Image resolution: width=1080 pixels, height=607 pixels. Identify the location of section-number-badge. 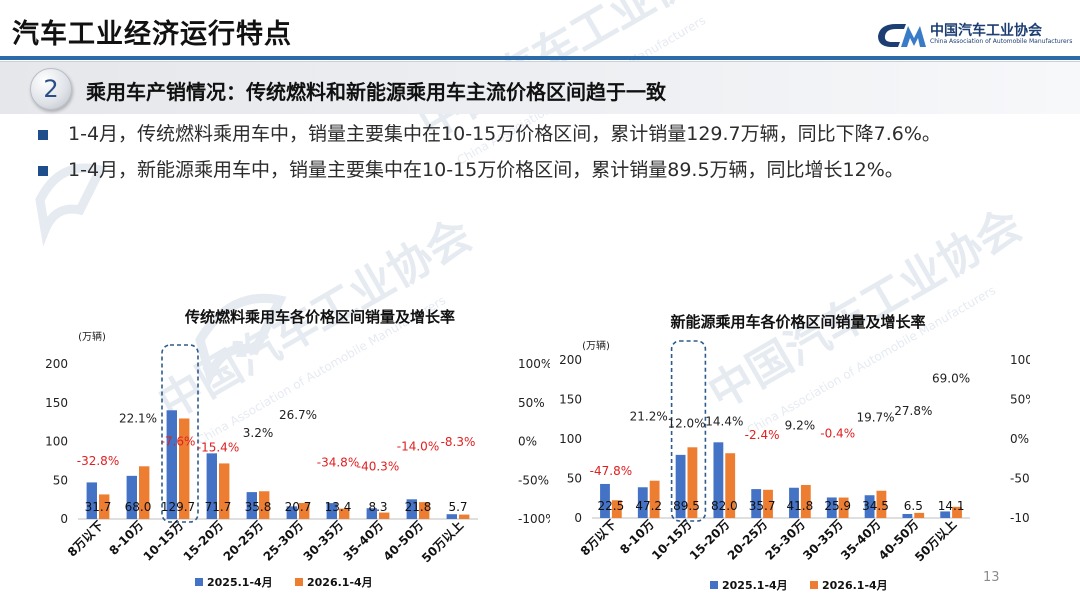
(51, 89).